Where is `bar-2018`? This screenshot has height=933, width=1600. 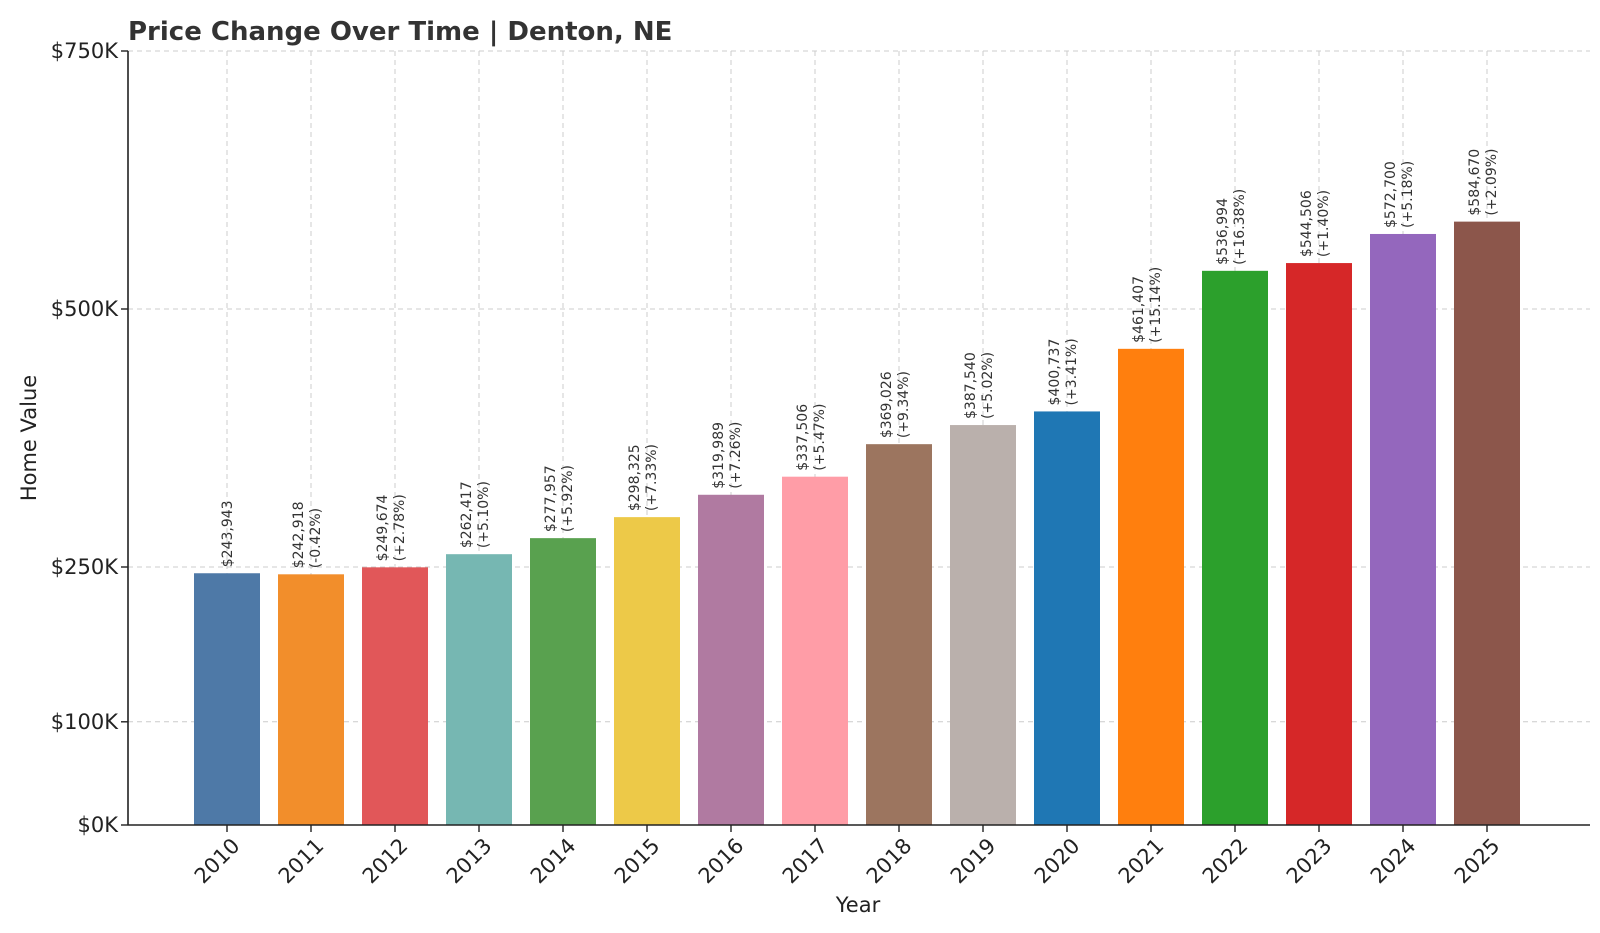
bar-2018 is located at coordinates (899, 634).